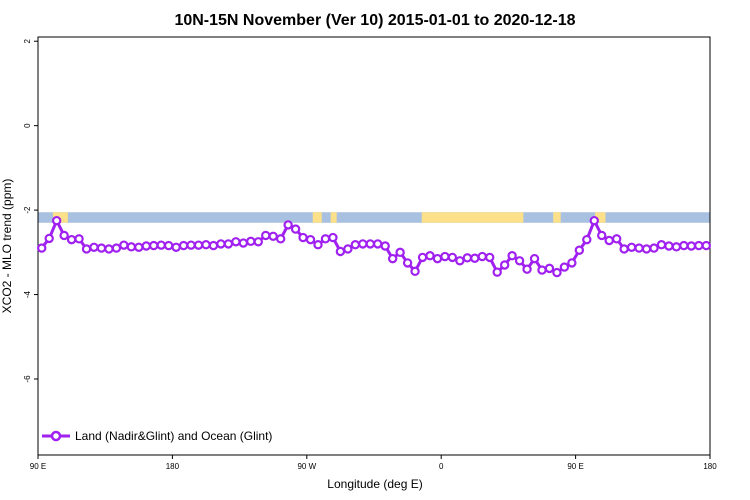 This screenshot has height=500, width=750. I want to click on y-axis-label: XCO2 - MLO trend (ppm), so click(7, 246).